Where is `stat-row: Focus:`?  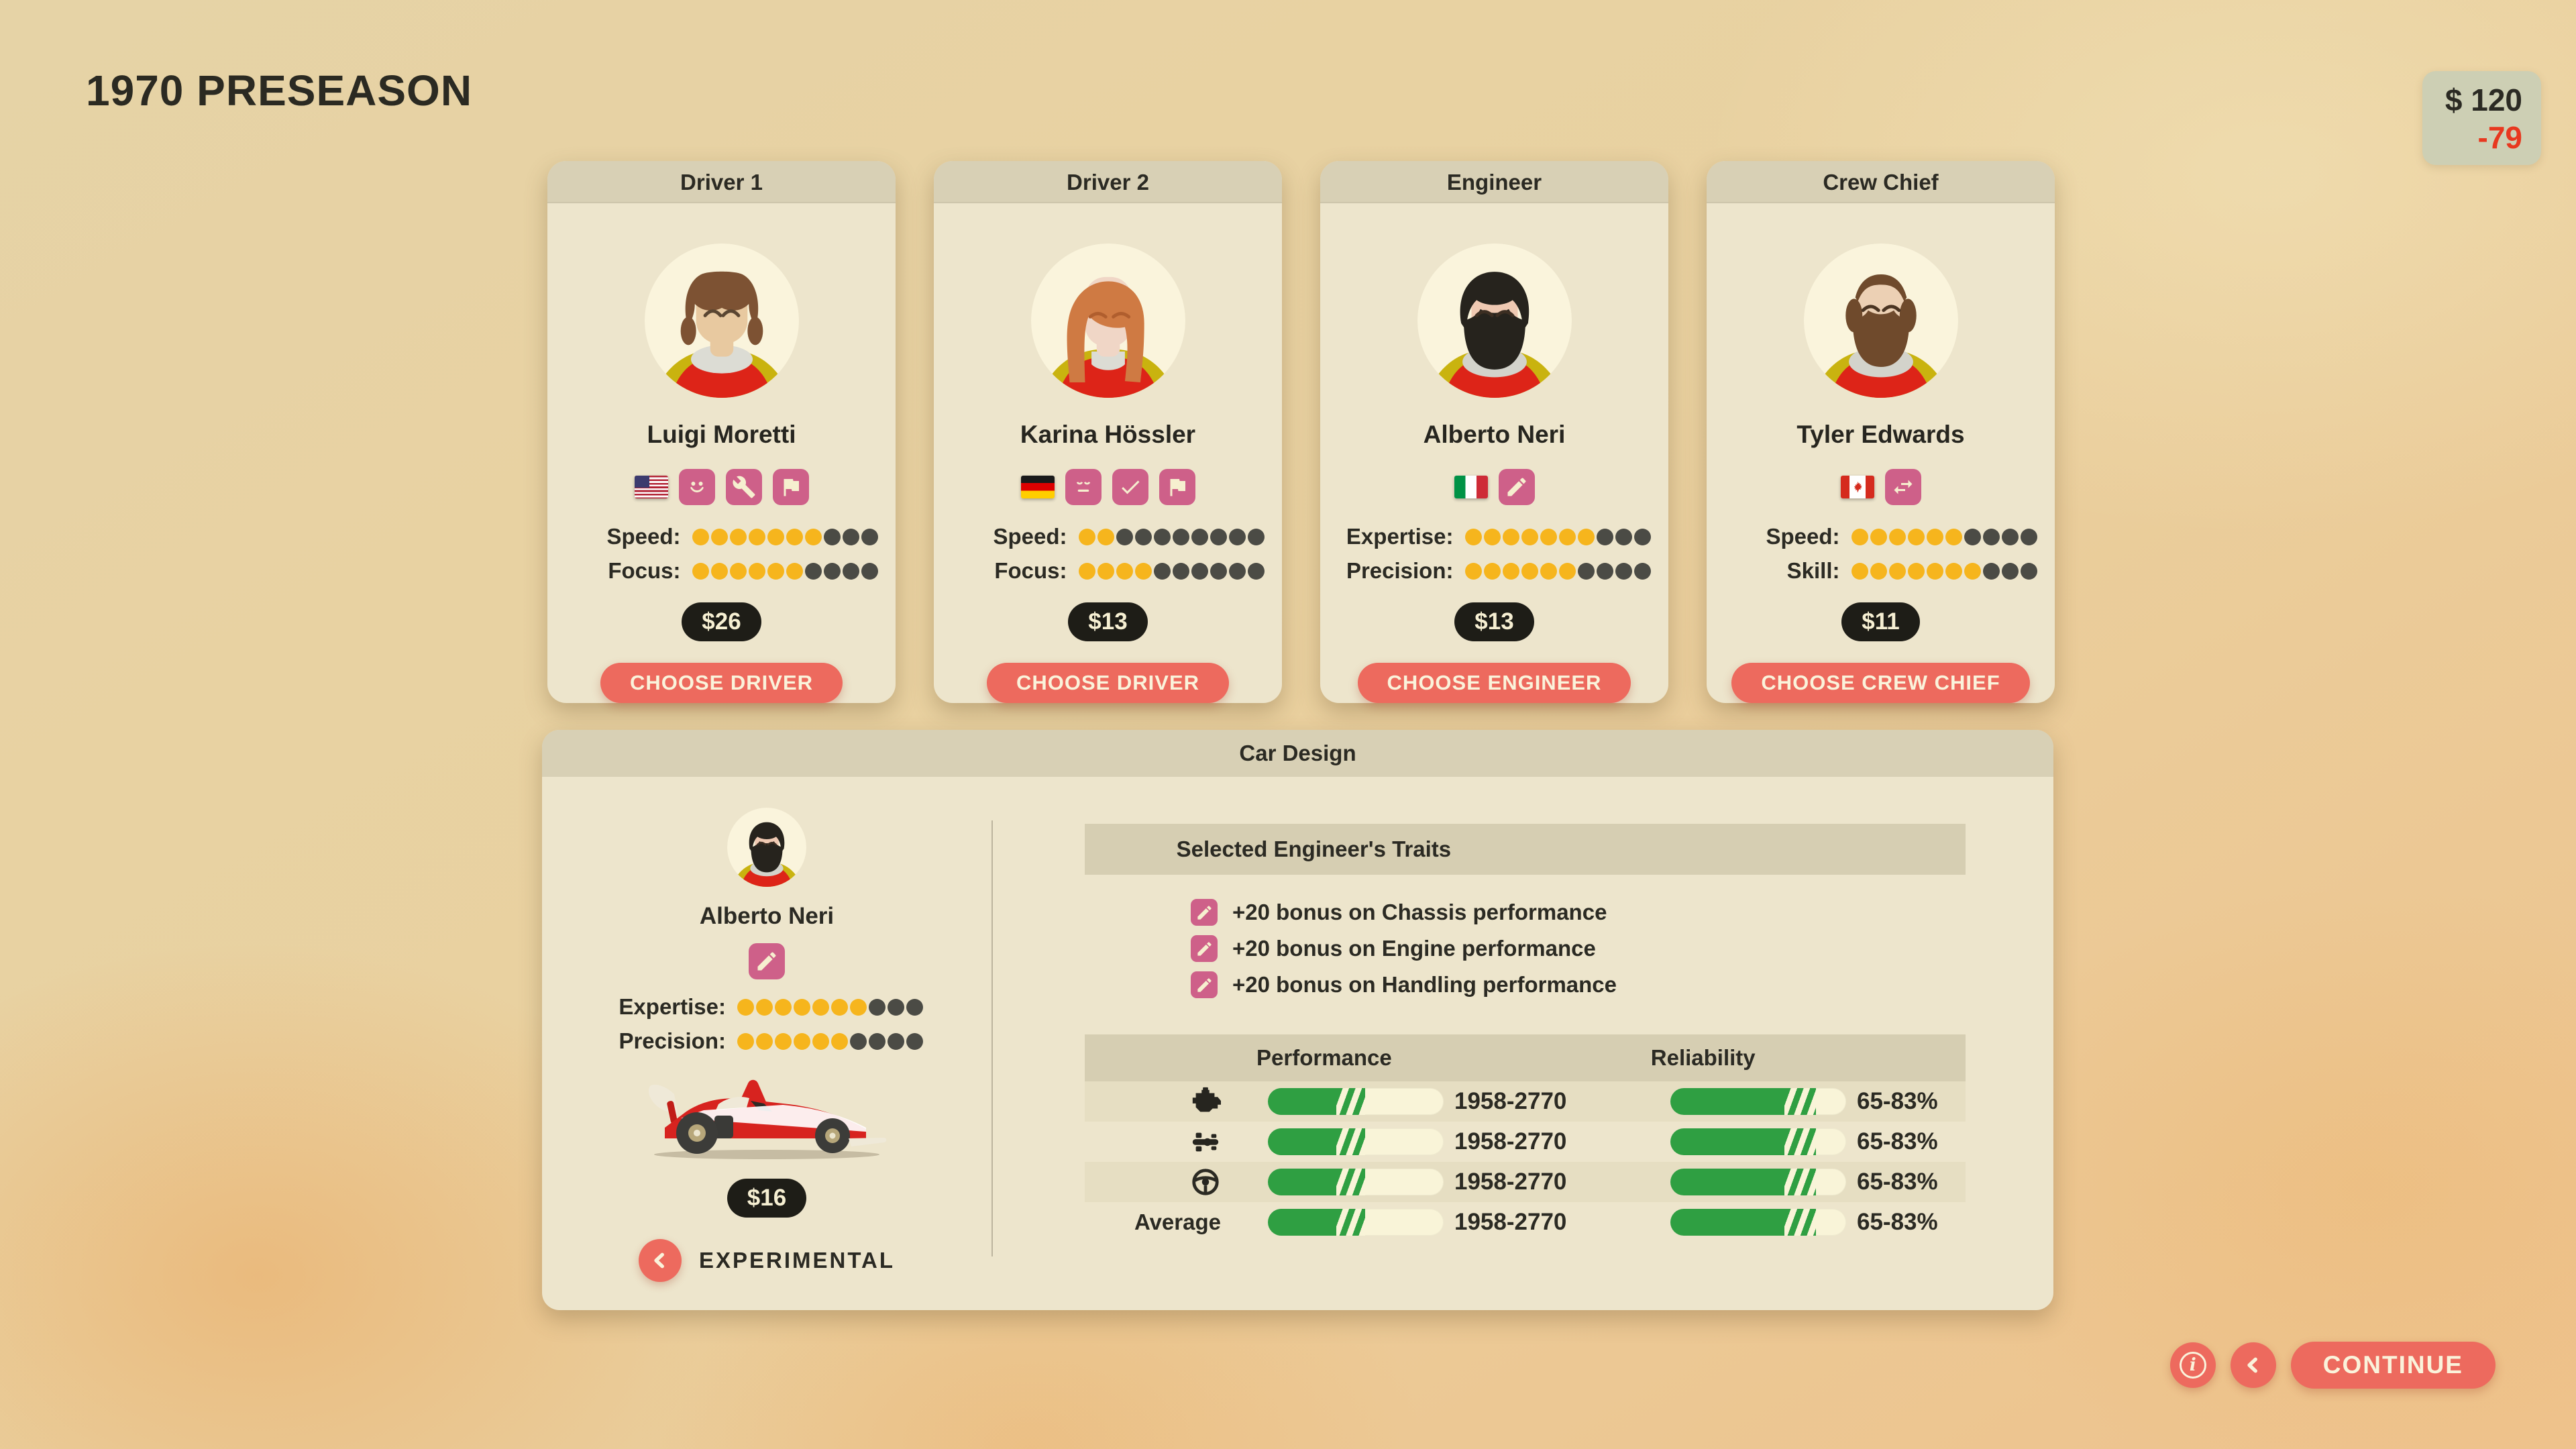
stat-row: Focus: is located at coordinates (722, 571).